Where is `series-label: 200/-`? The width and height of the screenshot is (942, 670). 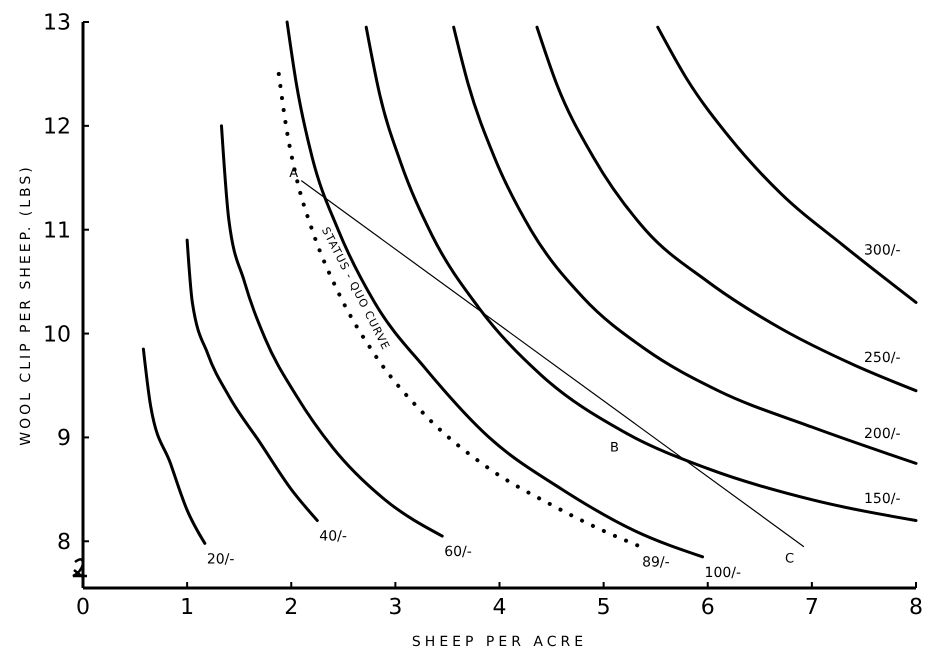 series-label: 200/- is located at coordinates (882, 434).